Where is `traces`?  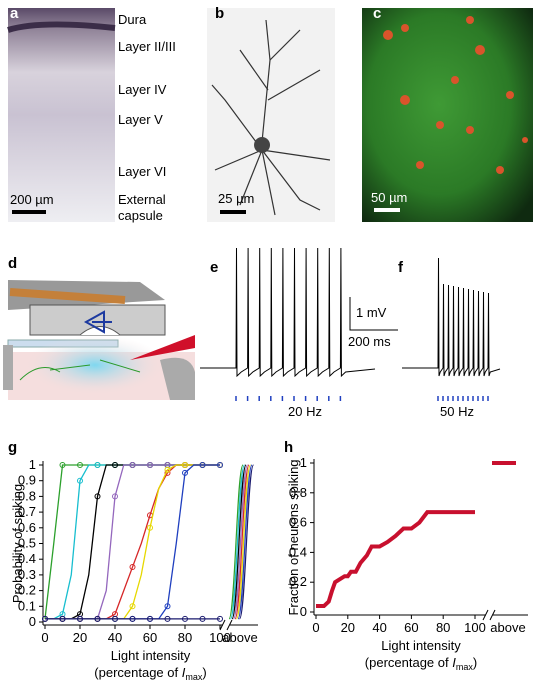 traces is located at coordinates (350, 324).